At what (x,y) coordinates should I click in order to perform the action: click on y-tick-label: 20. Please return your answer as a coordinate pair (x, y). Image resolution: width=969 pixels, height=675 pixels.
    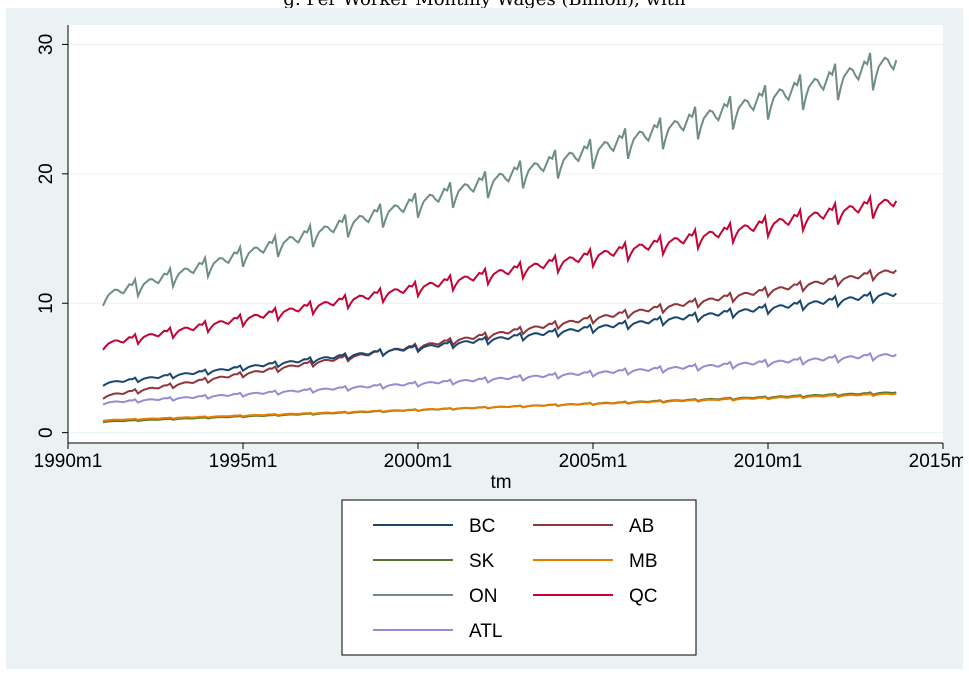
    Looking at the image, I should click on (46, 173).